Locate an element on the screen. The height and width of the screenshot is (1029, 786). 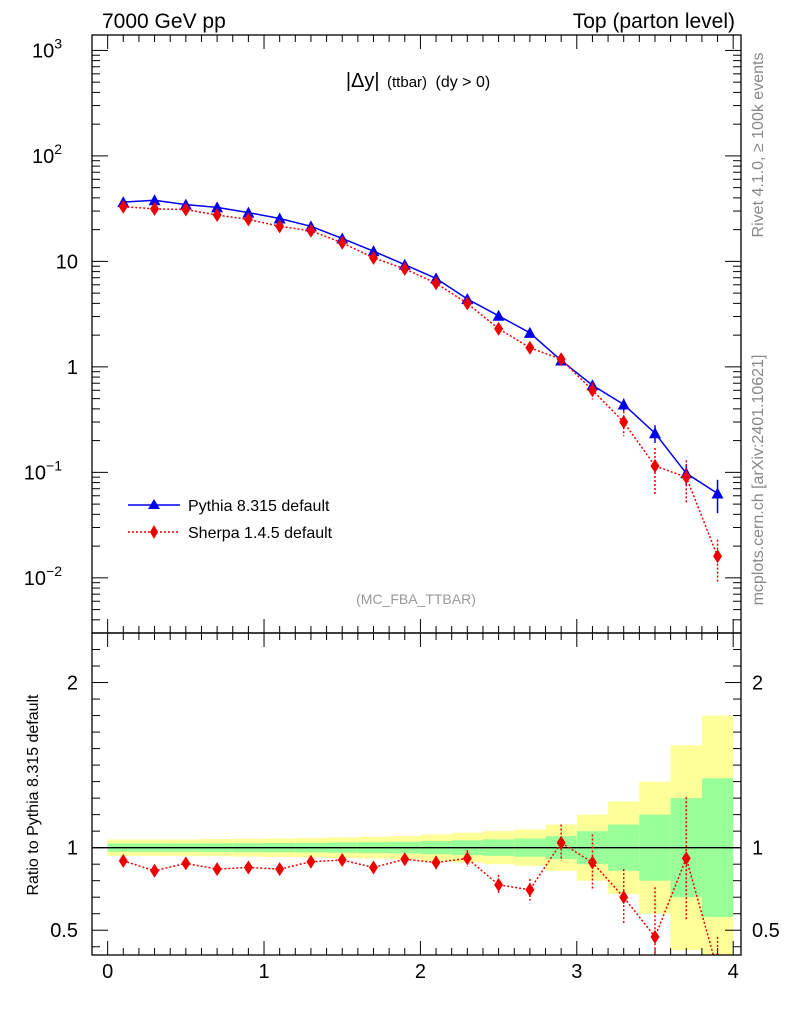
tick-exponent: −2 is located at coordinates (54, 571).